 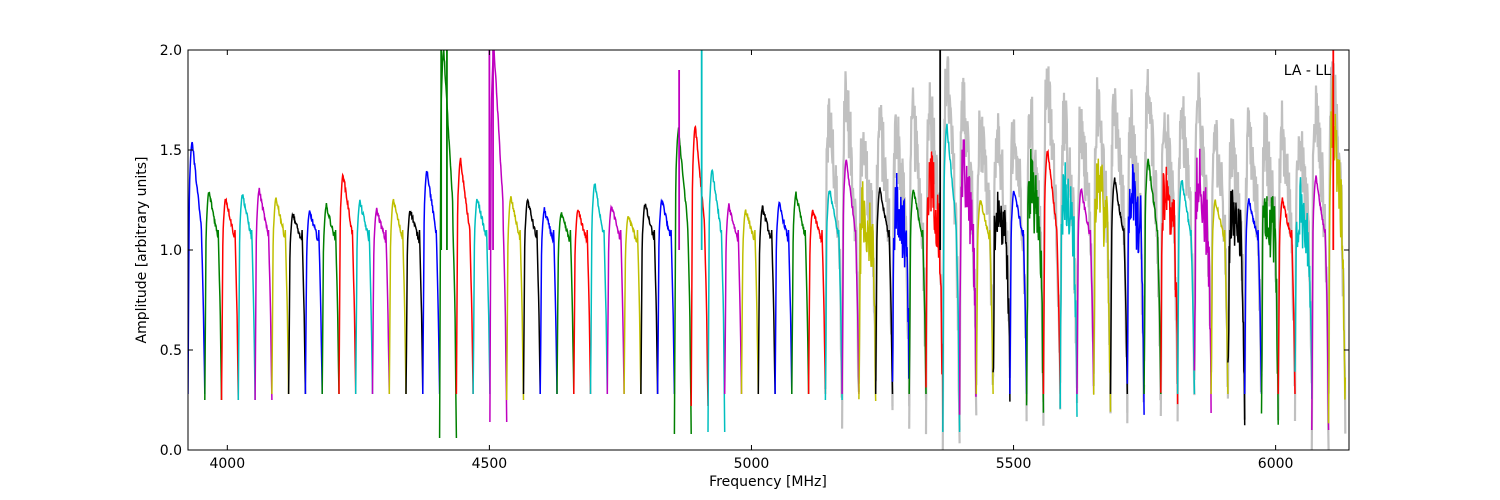 What do you see at coordinates (1307, 71) in the screenshot?
I see `trace-annotation: LA - LL` at bounding box center [1307, 71].